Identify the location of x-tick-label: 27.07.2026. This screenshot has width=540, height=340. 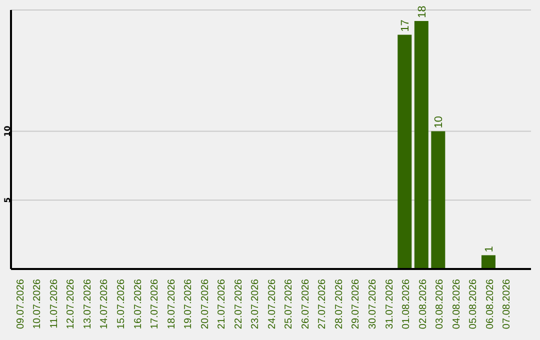
(322, 304).